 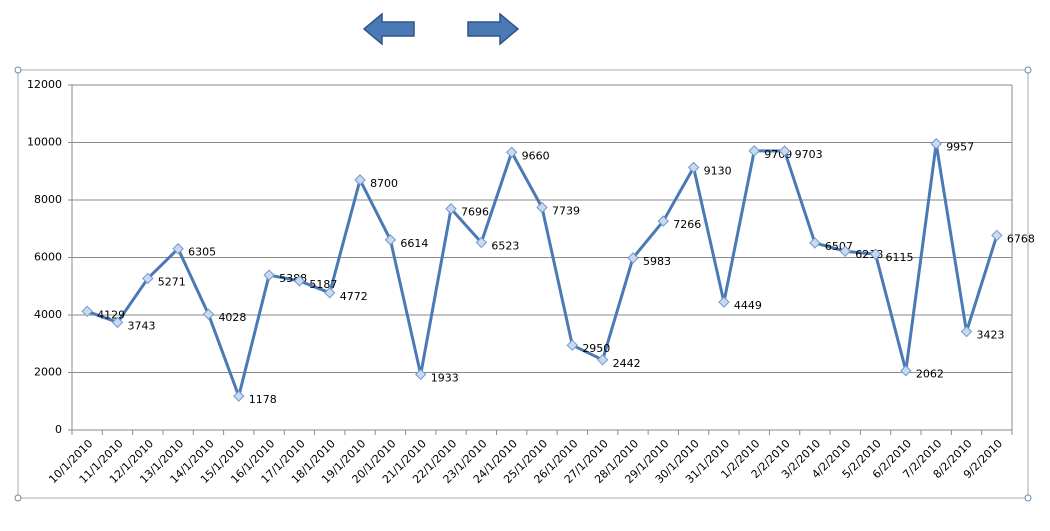 What do you see at coordinates (627, 363) in the screenshot?
I see `data-label: 2442` at bounding box center [627, 363].